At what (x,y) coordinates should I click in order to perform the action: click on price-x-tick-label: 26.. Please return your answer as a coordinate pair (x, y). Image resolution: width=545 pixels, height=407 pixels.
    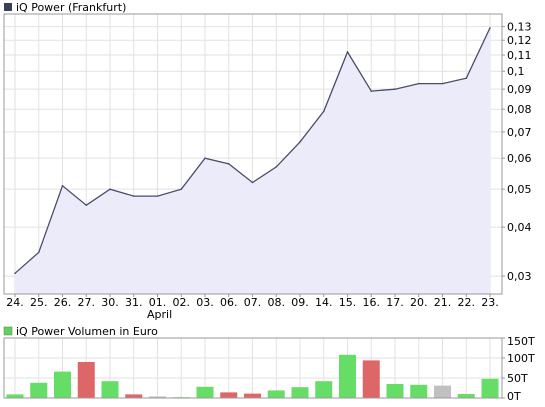
    Looking at the image, I should click on (63, 302).